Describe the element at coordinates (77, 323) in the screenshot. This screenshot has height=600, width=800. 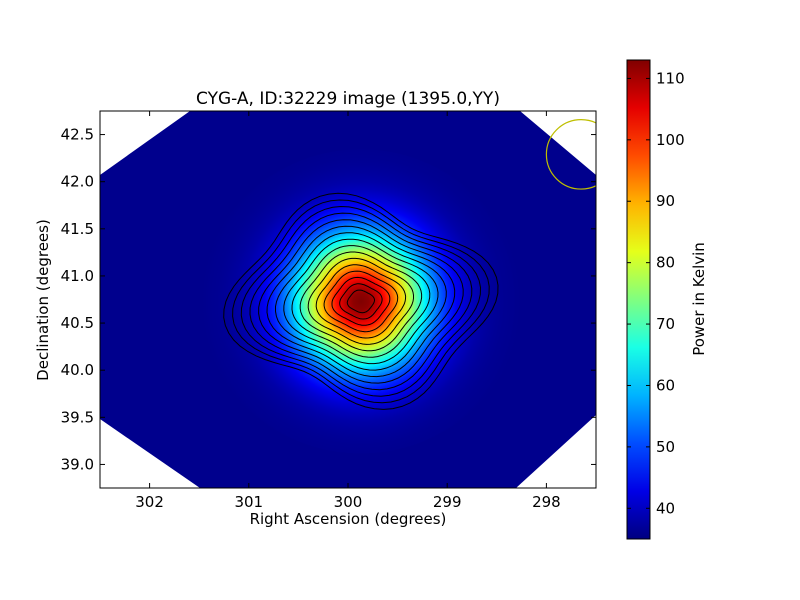
I see `y-tick-label: 40.5` at that location.